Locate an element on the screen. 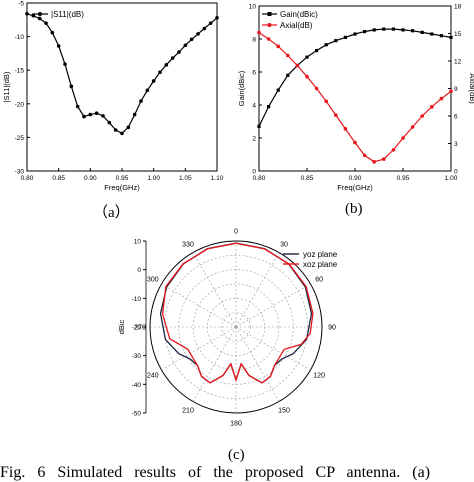 This screenshot has width=474, height=482. radial-tick-label: 10 is located at coordinates (138, 242).